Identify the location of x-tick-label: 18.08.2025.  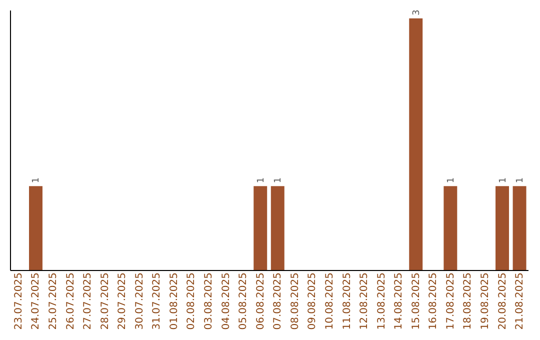
(468, 301).